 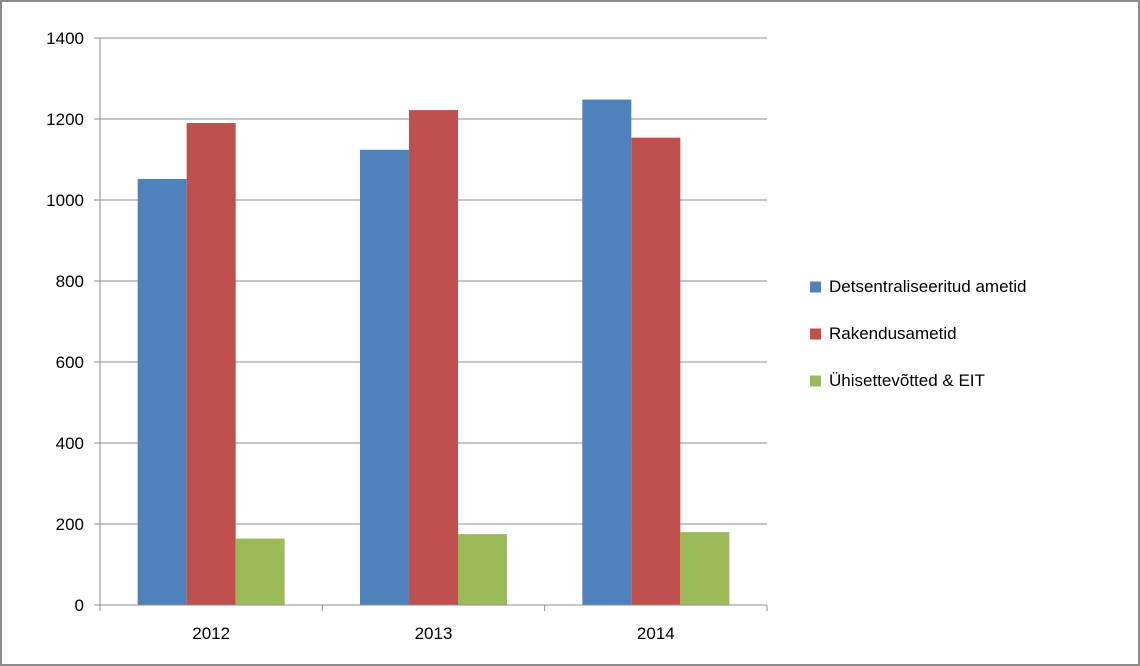 I want to click on y-tick-label: 1000, so click(x=65, y=200).